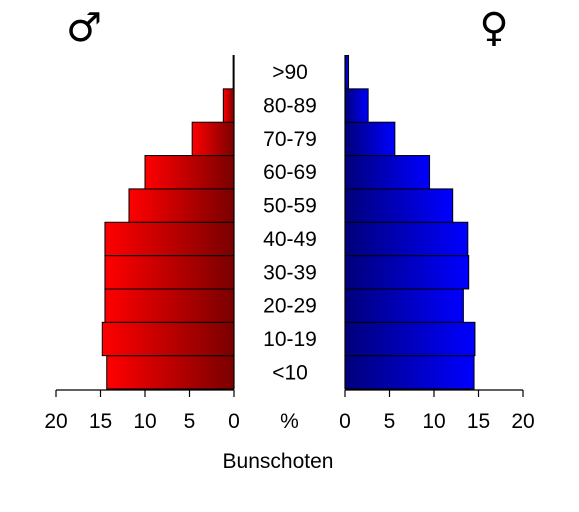 The height and width of the screenshot is (512, 579). What do you see at coordinates (290, 339) in the screenshot?
I see `age-group-label: 10-19` at bounding box center [290, 339].